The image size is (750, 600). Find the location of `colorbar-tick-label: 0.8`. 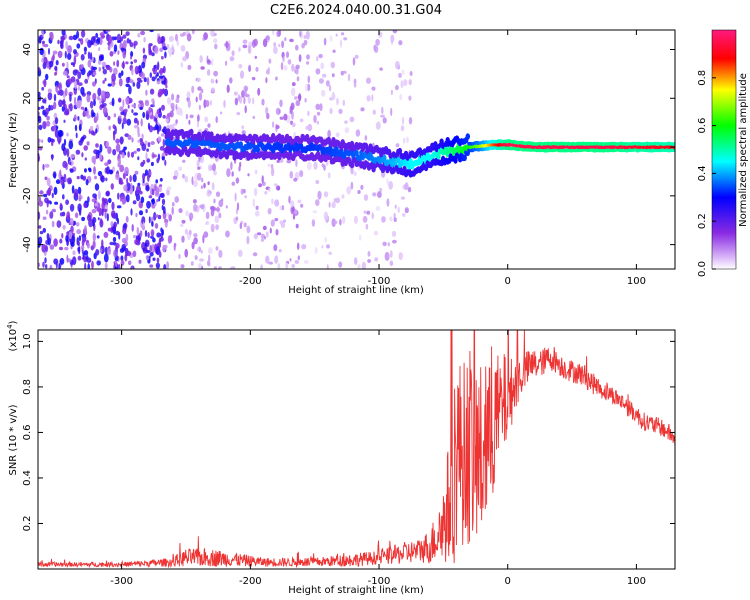

colorbar-tick-label: 0.8 is located at coordinates (702, 78).